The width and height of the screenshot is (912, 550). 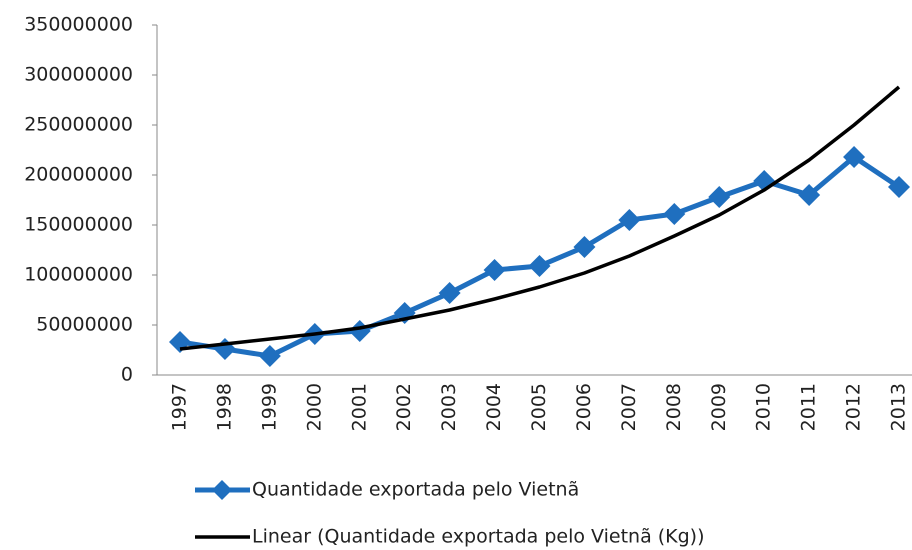 I want to click on x-tick-label: 2003, so click(x=449, y=407).